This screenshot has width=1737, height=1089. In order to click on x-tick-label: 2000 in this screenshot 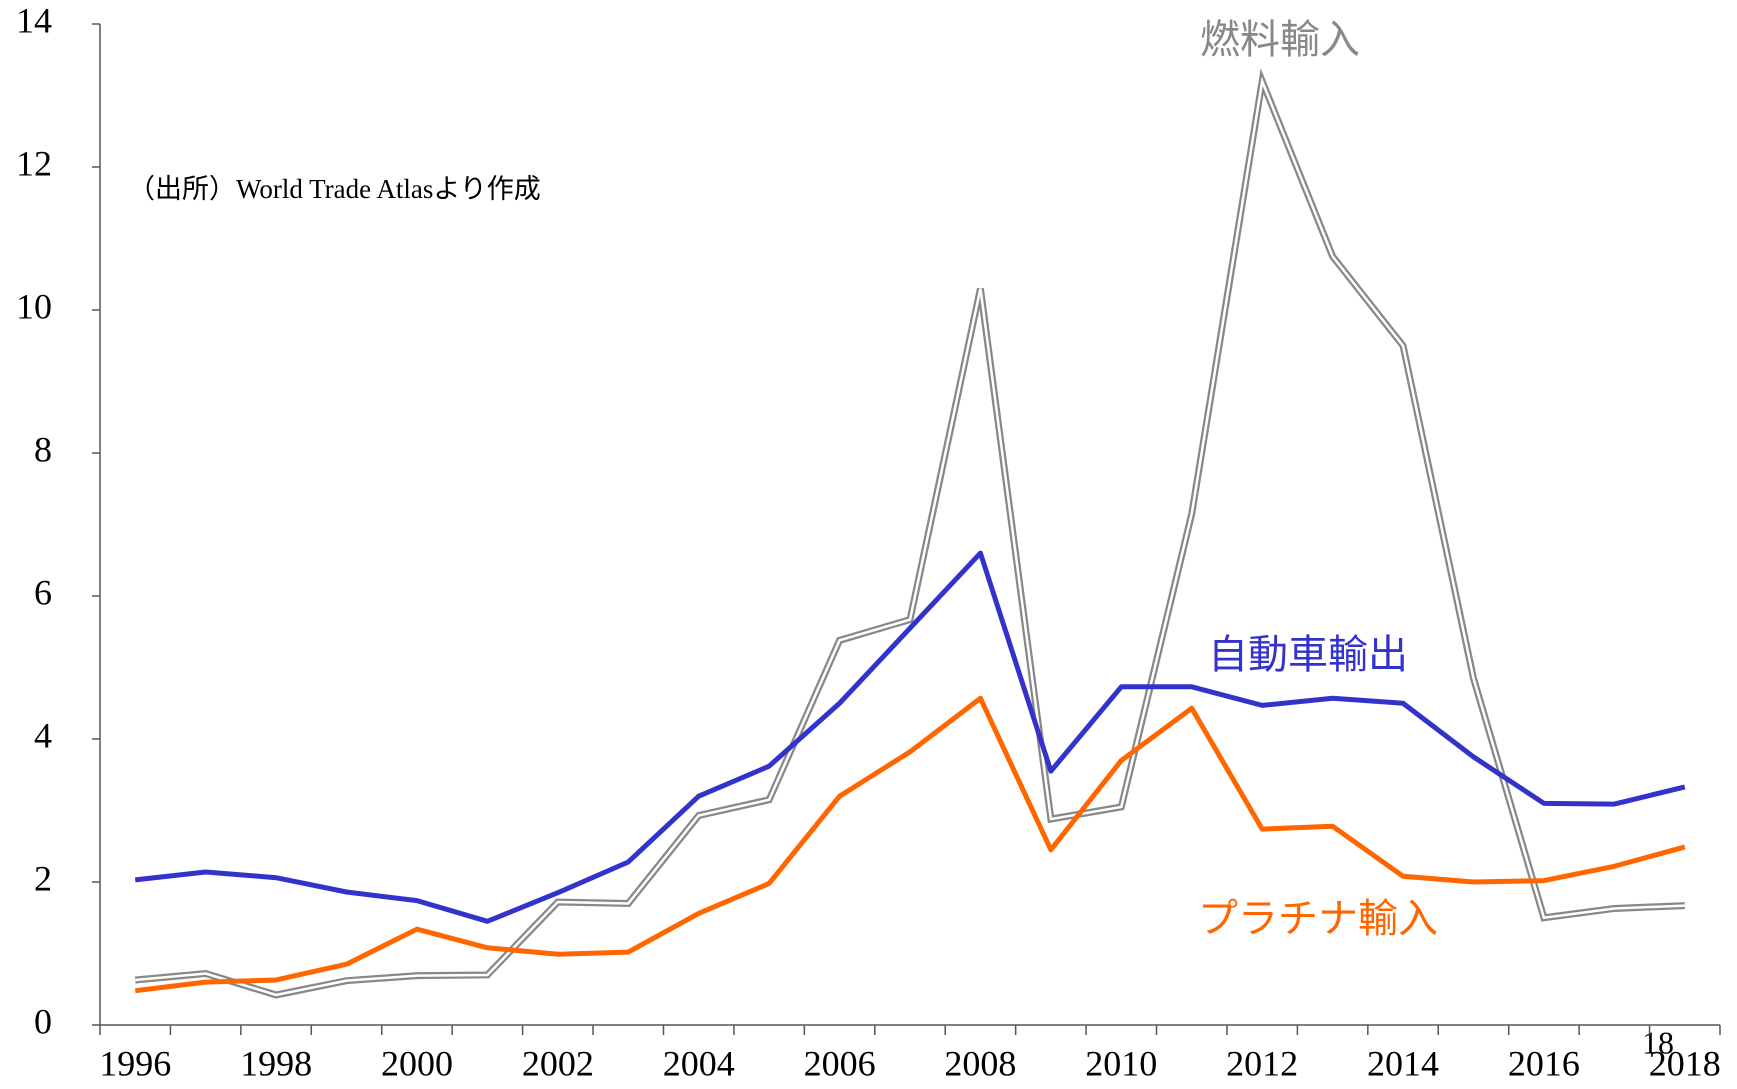, I will do `click(417, 1063)`.